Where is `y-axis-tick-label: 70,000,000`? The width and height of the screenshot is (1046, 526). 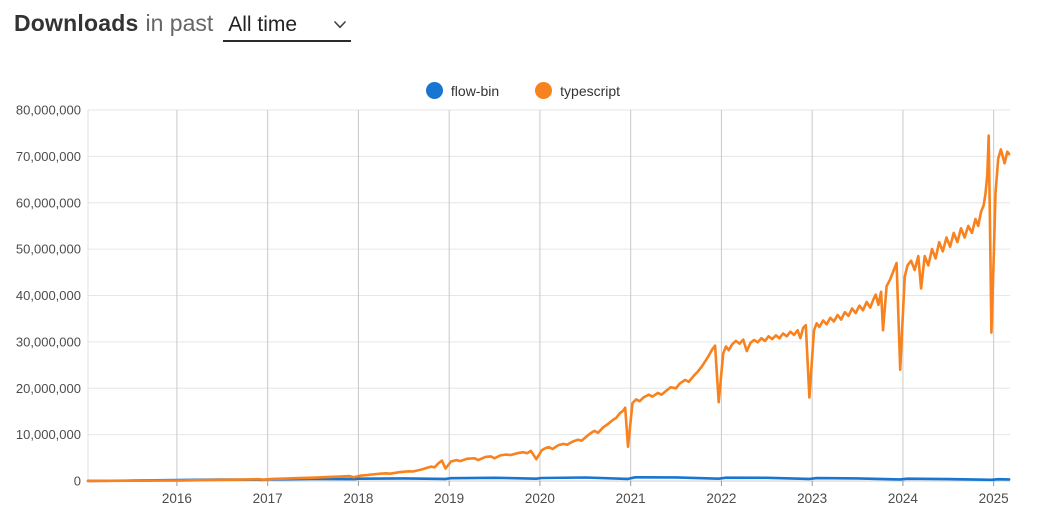 y-axis-tick-label: 70,000,000 is located at coordinates (48, 156).